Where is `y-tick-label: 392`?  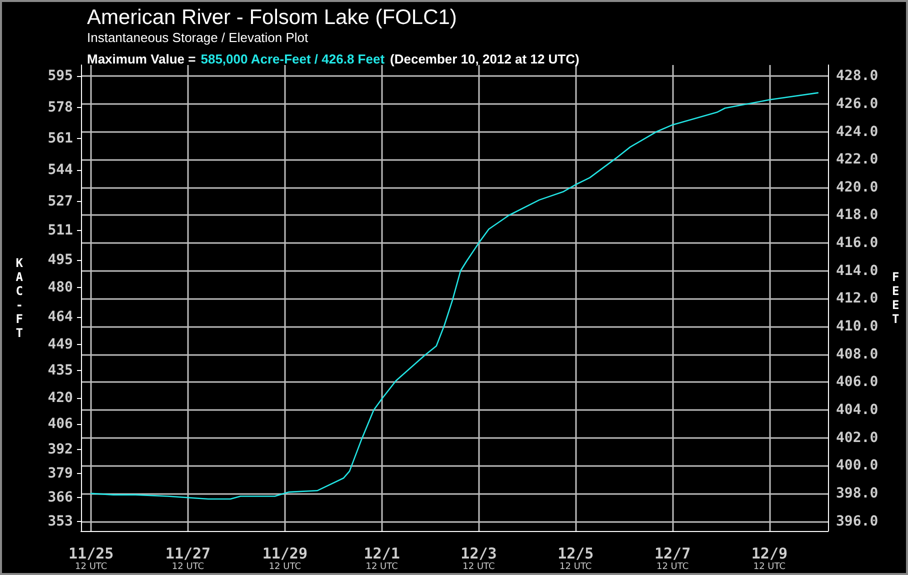 y-tick-label: 392 is located at coordinates (60, 450).